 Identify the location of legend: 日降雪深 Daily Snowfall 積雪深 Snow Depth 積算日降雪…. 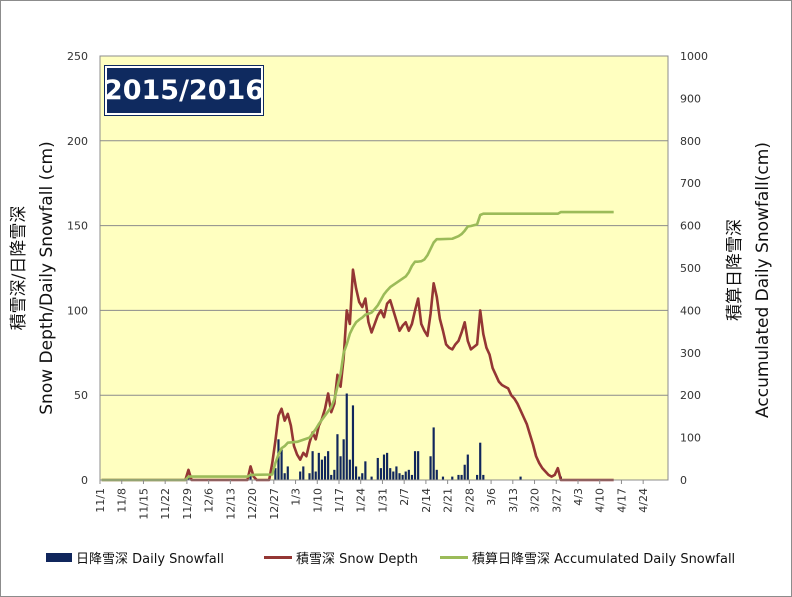
(412, 557).